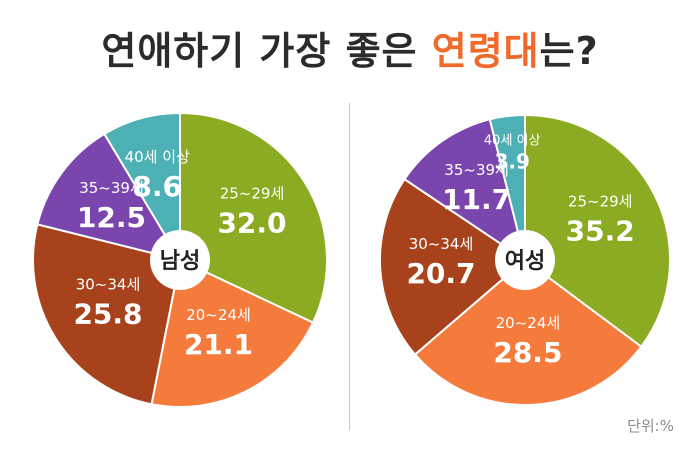 The height and width of the screenshot is (460, 700). I want to click on slice-value-female-20-24: 28.5, so click(527, 352).